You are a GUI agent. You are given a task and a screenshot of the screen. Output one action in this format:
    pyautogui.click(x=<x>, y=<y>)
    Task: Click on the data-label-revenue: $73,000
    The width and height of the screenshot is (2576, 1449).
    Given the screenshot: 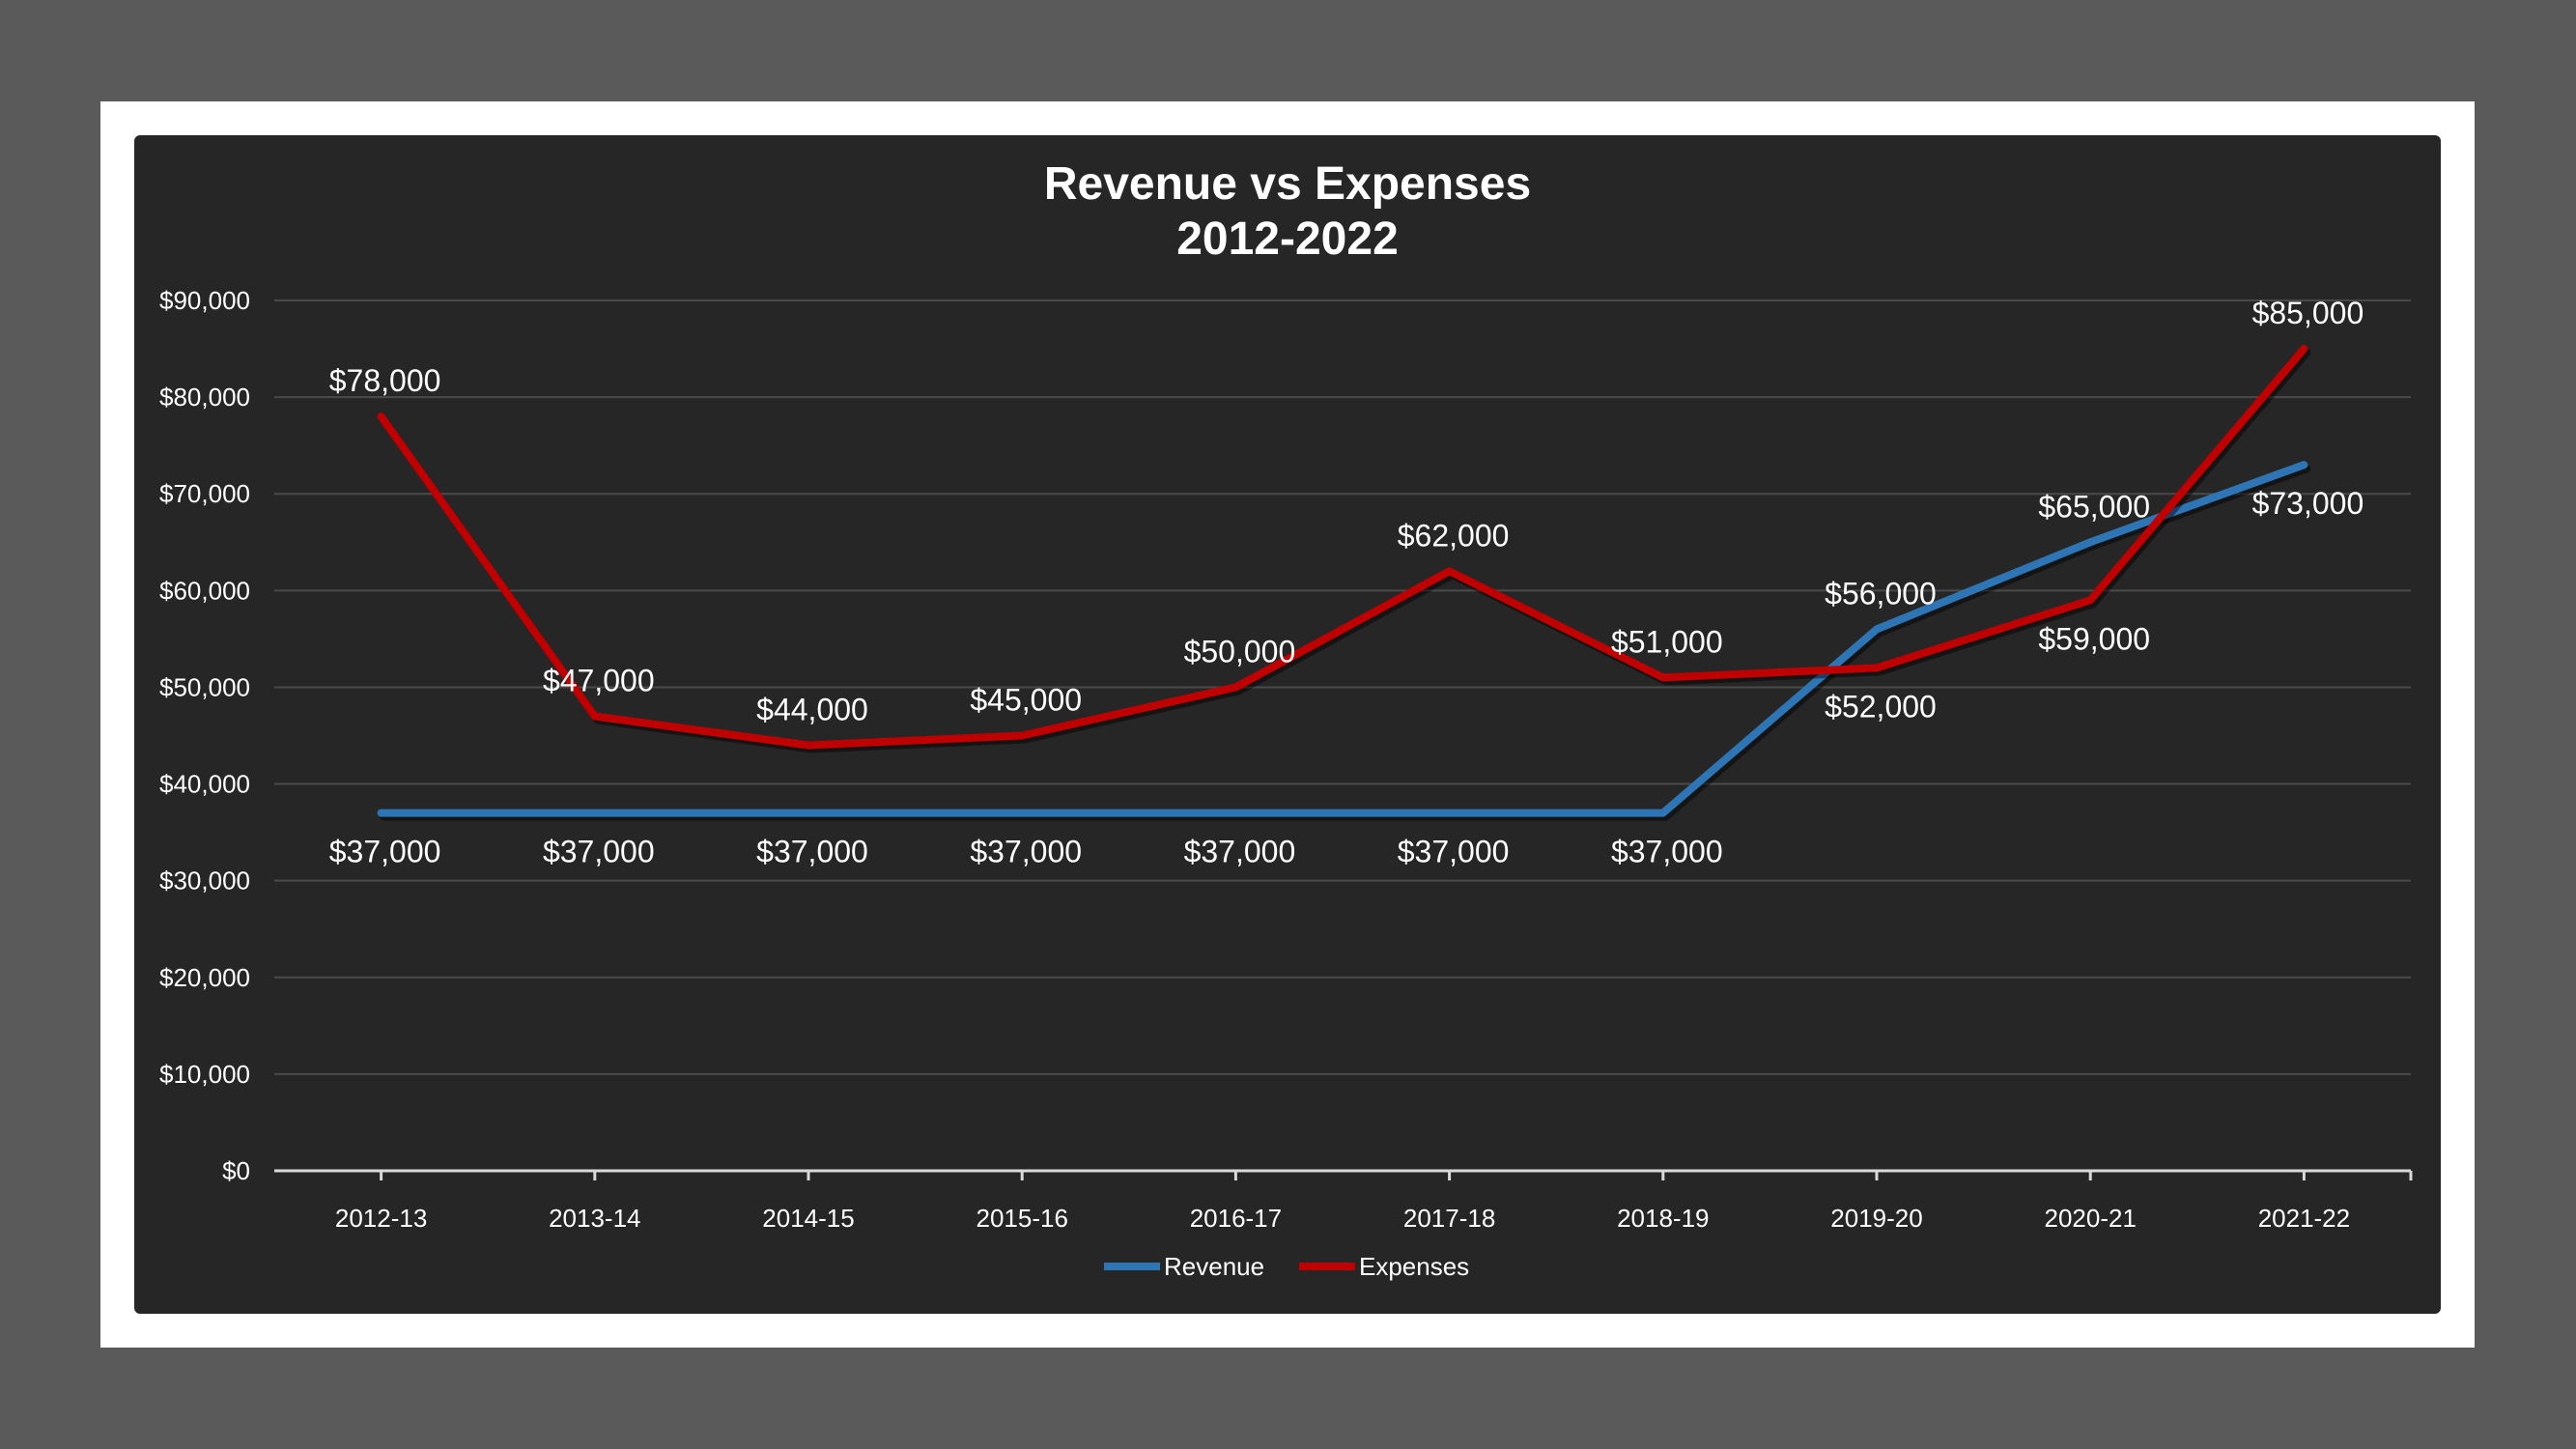 What is the action you would take?
    pyautogui.click(x=2308, y=503)
    